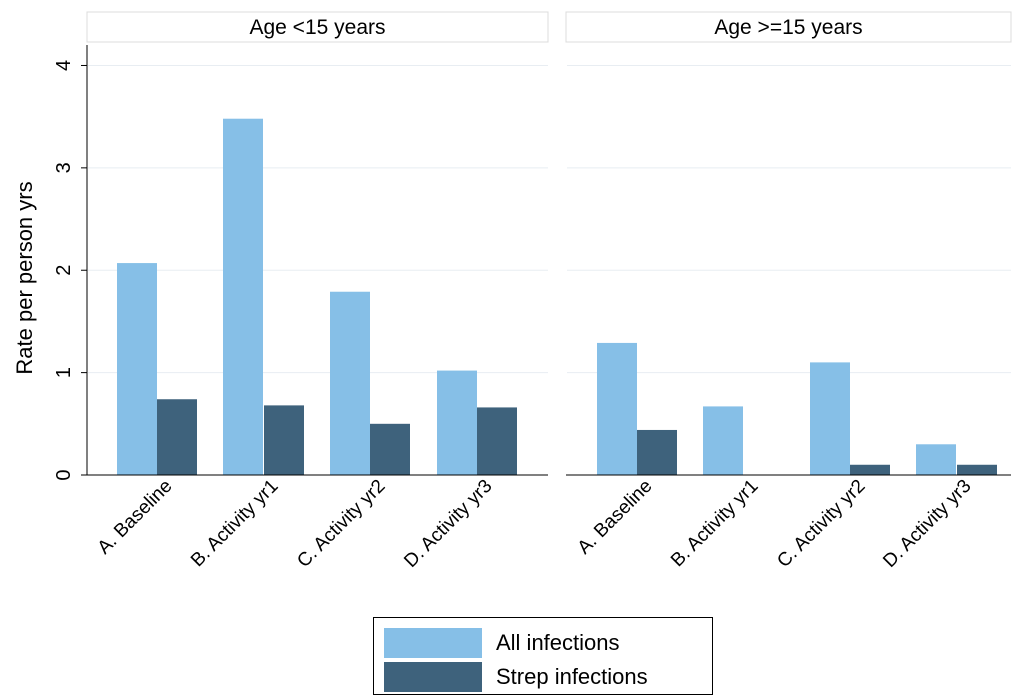 This screenshot has height=699, width=1014. I want to click on legend-label-strep-infections: Strep infections, so click(572, 676).